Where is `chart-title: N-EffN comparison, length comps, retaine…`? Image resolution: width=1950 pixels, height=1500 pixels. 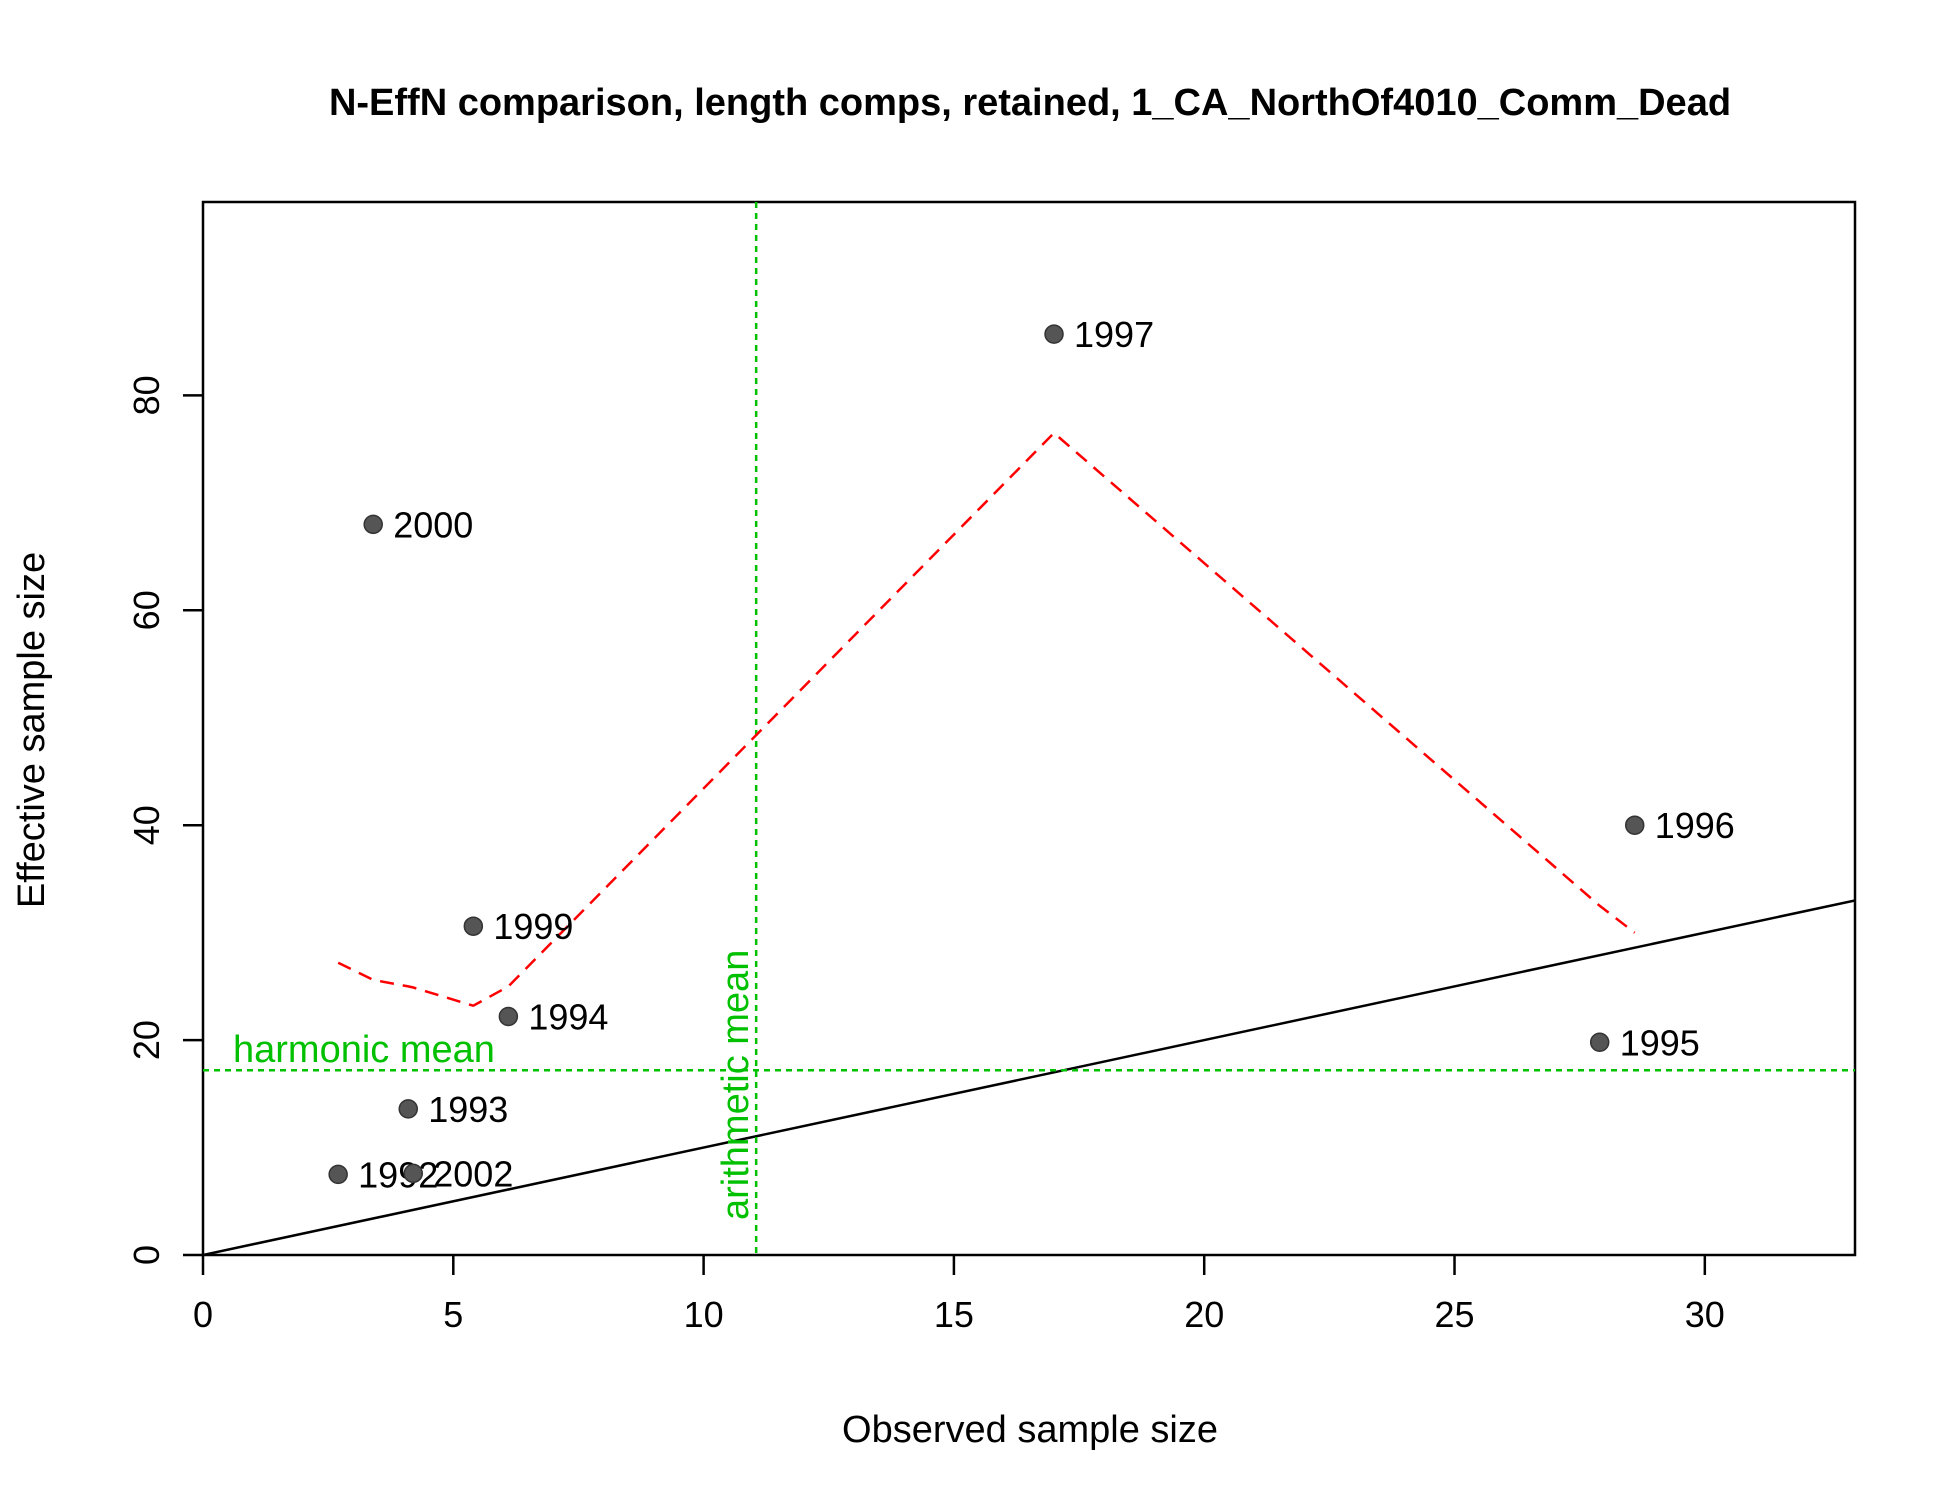 chart-title: N-EffN comparison, length comps, retaine… is located at coordinates (1030, 103).